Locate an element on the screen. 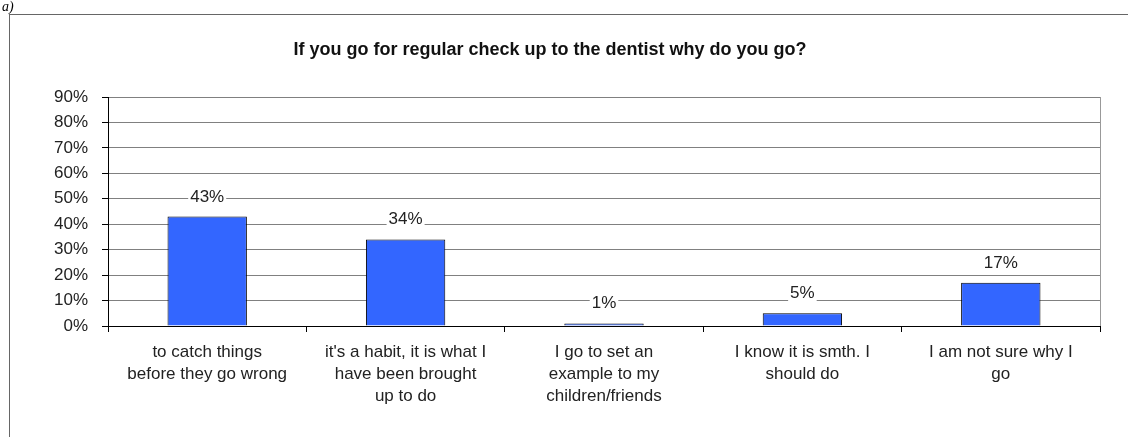  x-tick-label: to catch things before they go wrong is located at coordinates (207, 362).